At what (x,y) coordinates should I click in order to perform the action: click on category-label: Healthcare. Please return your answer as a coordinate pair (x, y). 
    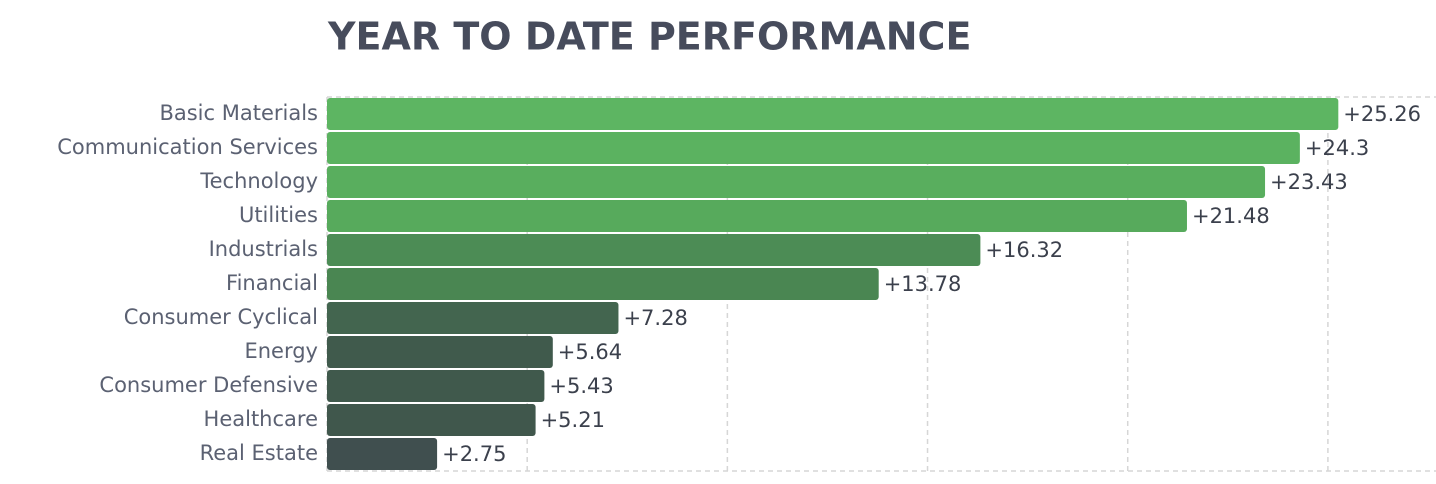
    Looking at the image, I should click on (261, 419).